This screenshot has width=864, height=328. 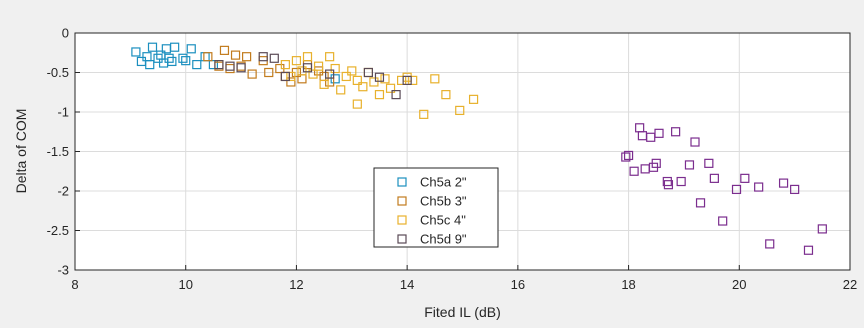 I want to click on y-tick-label: -1.5, so click(x=58, y=151).